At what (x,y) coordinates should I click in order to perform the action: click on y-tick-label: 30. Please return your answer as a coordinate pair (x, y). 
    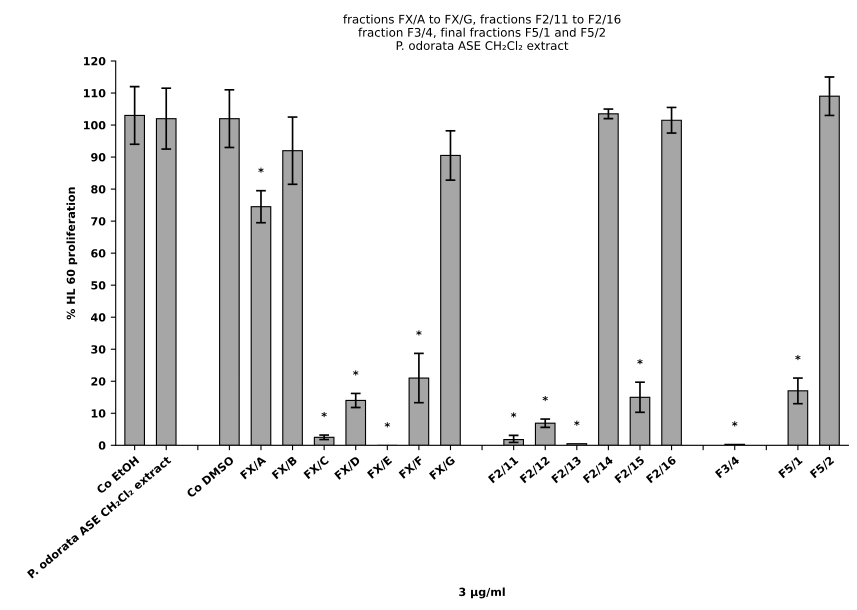
    Looking at the image, I should click on (98, 349).